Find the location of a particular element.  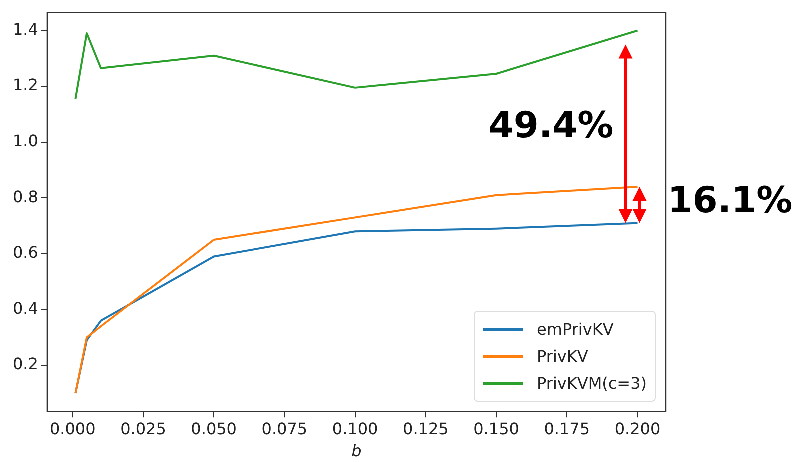

y-tick-label: 0.6 is located at coordinates (25, 252).